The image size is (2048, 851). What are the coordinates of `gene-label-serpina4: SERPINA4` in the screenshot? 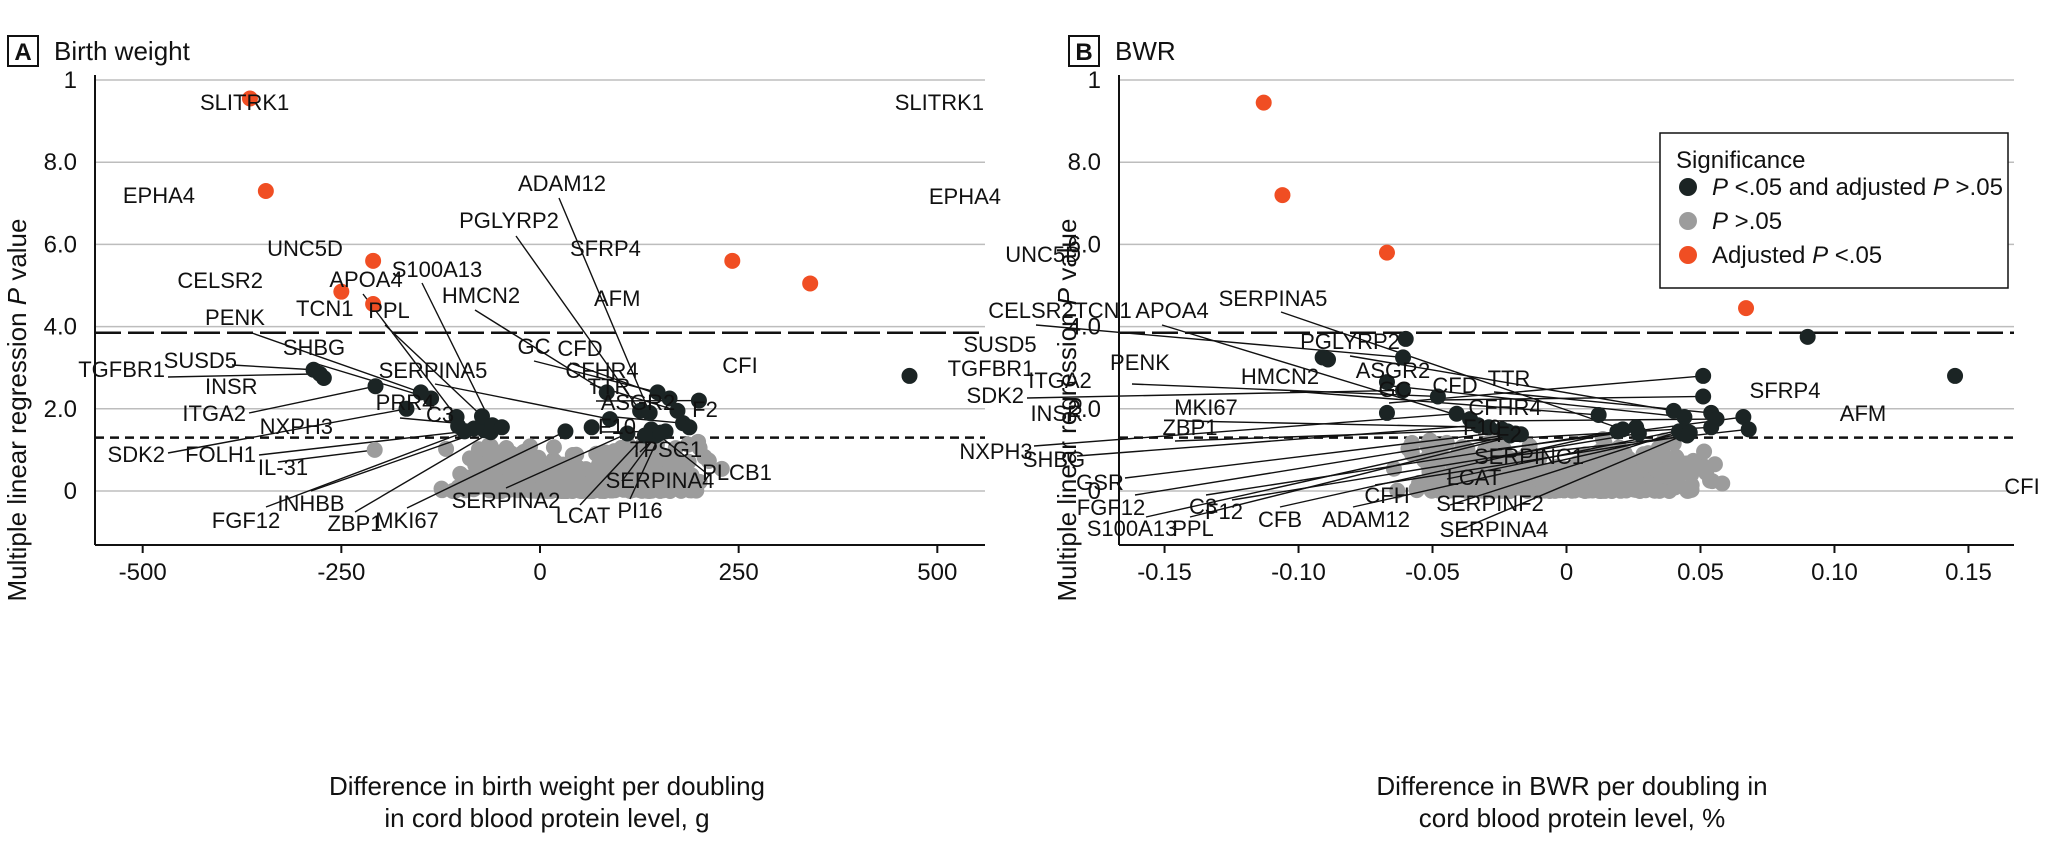 It's located at (1494, 529).